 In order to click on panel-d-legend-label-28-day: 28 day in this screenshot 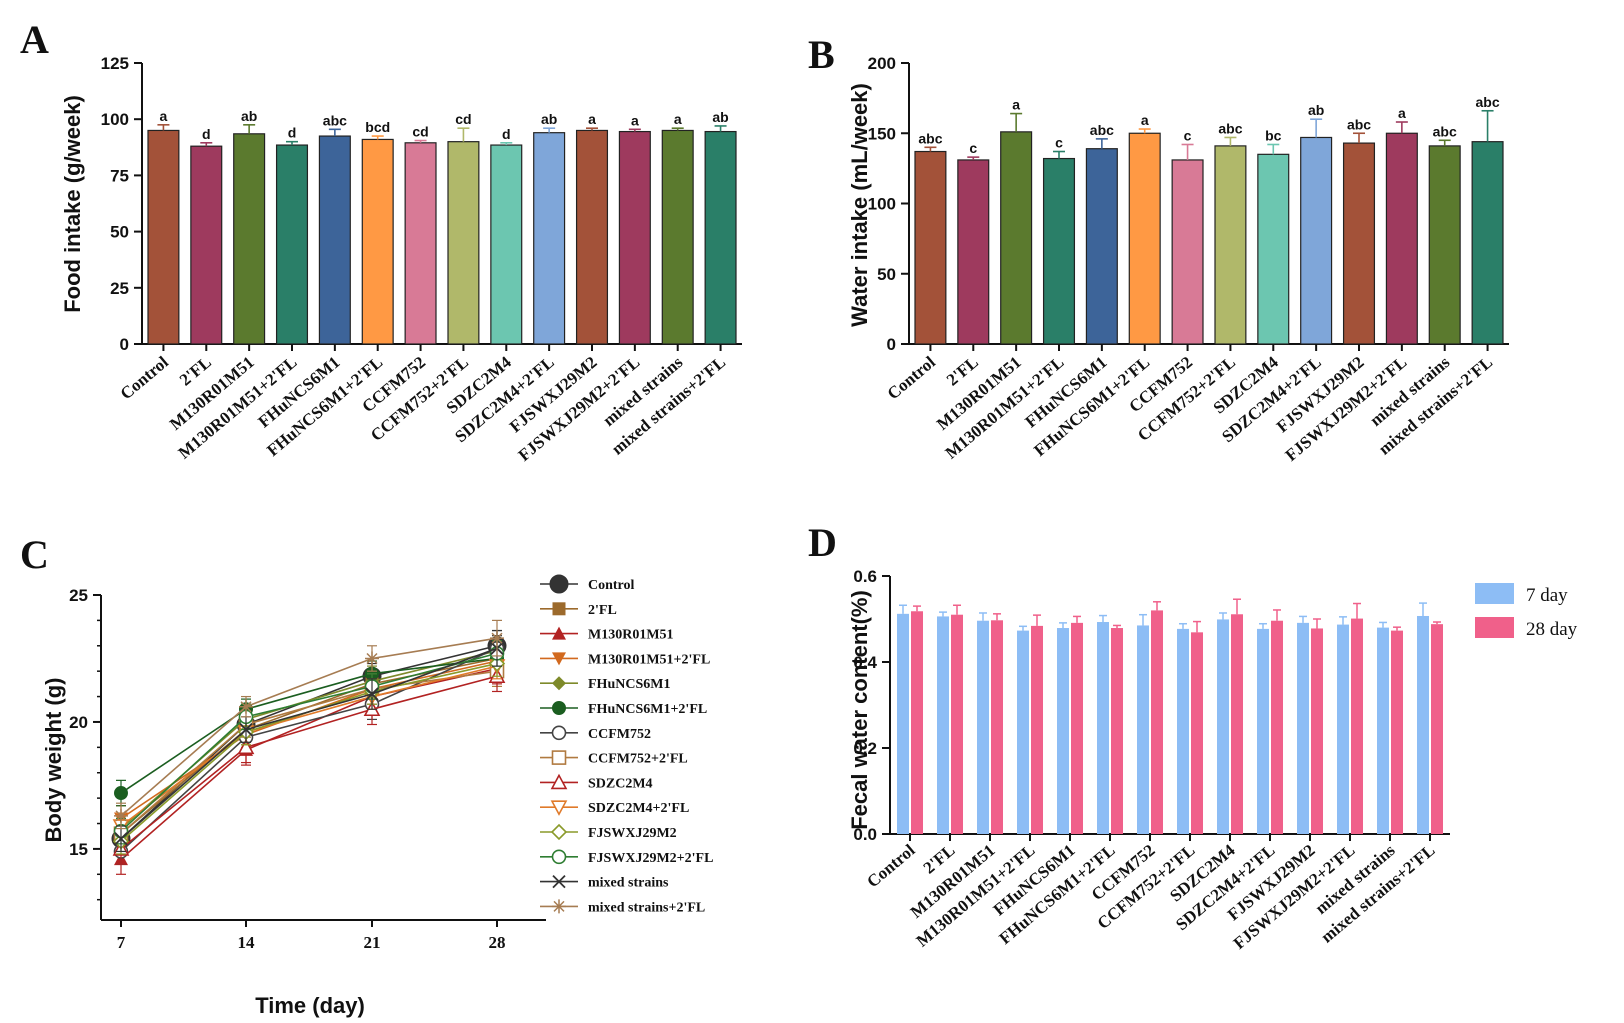, I will do `click(1552, 629)`.